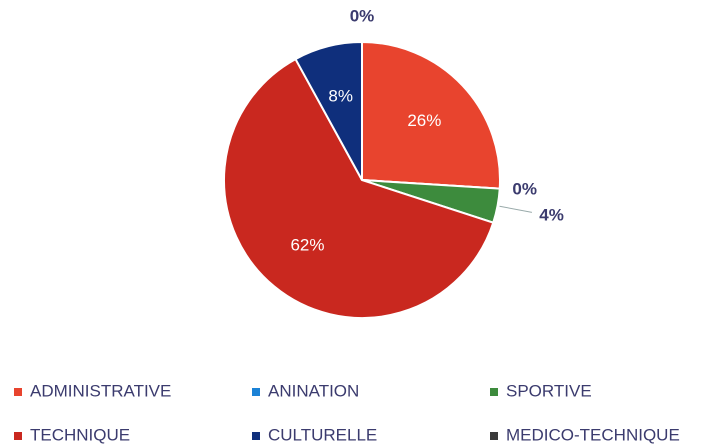  What do you see at coordinates (322, 434) in the screenshot?
I see `legend-label: CULTURELLE` at bounding box center [322, 434].